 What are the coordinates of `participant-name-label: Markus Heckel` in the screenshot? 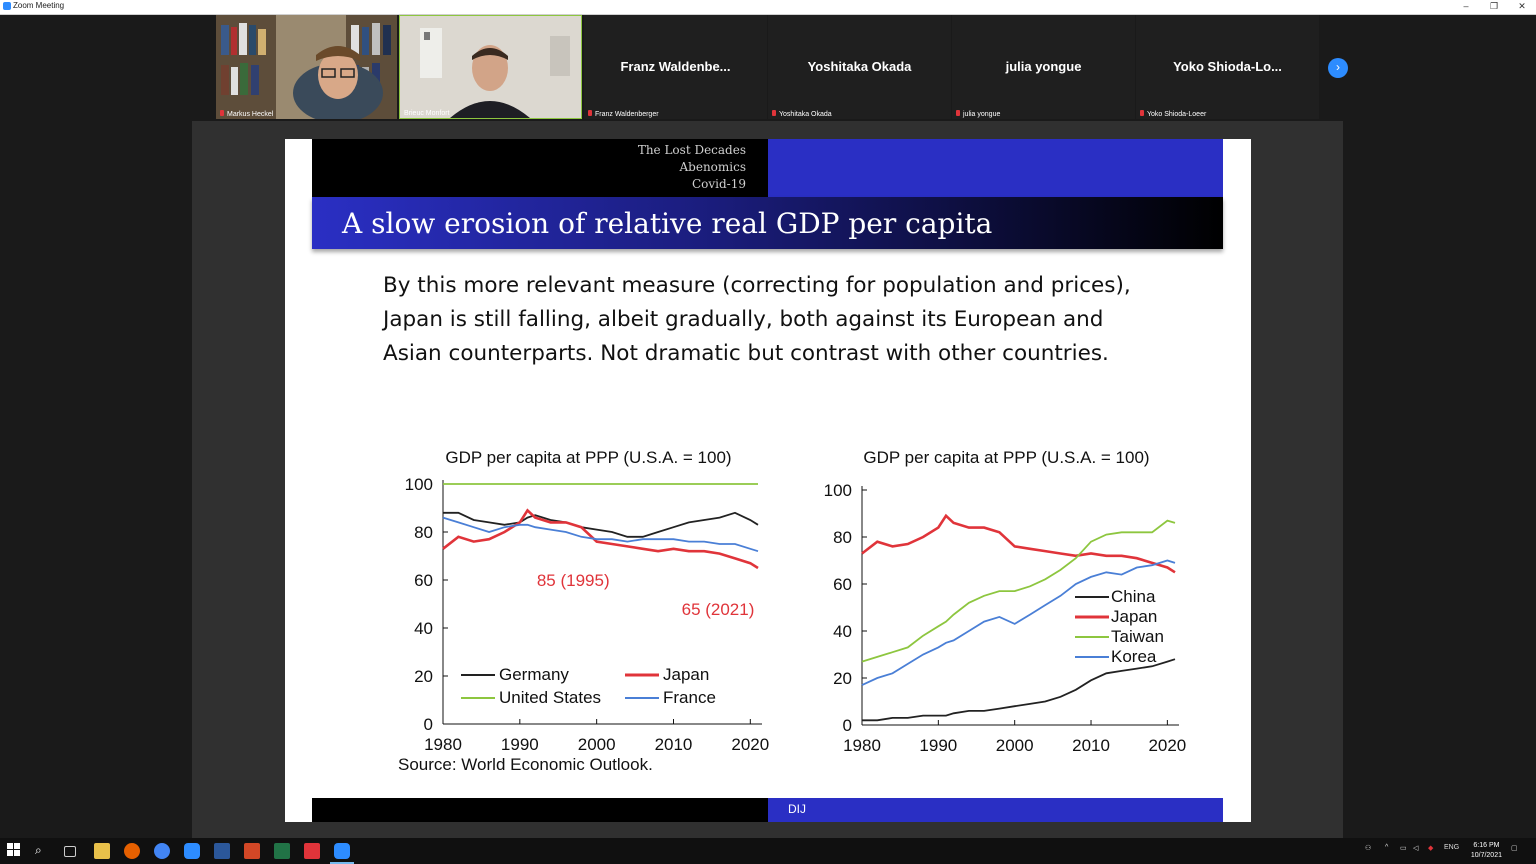 It's located at (246, 114).